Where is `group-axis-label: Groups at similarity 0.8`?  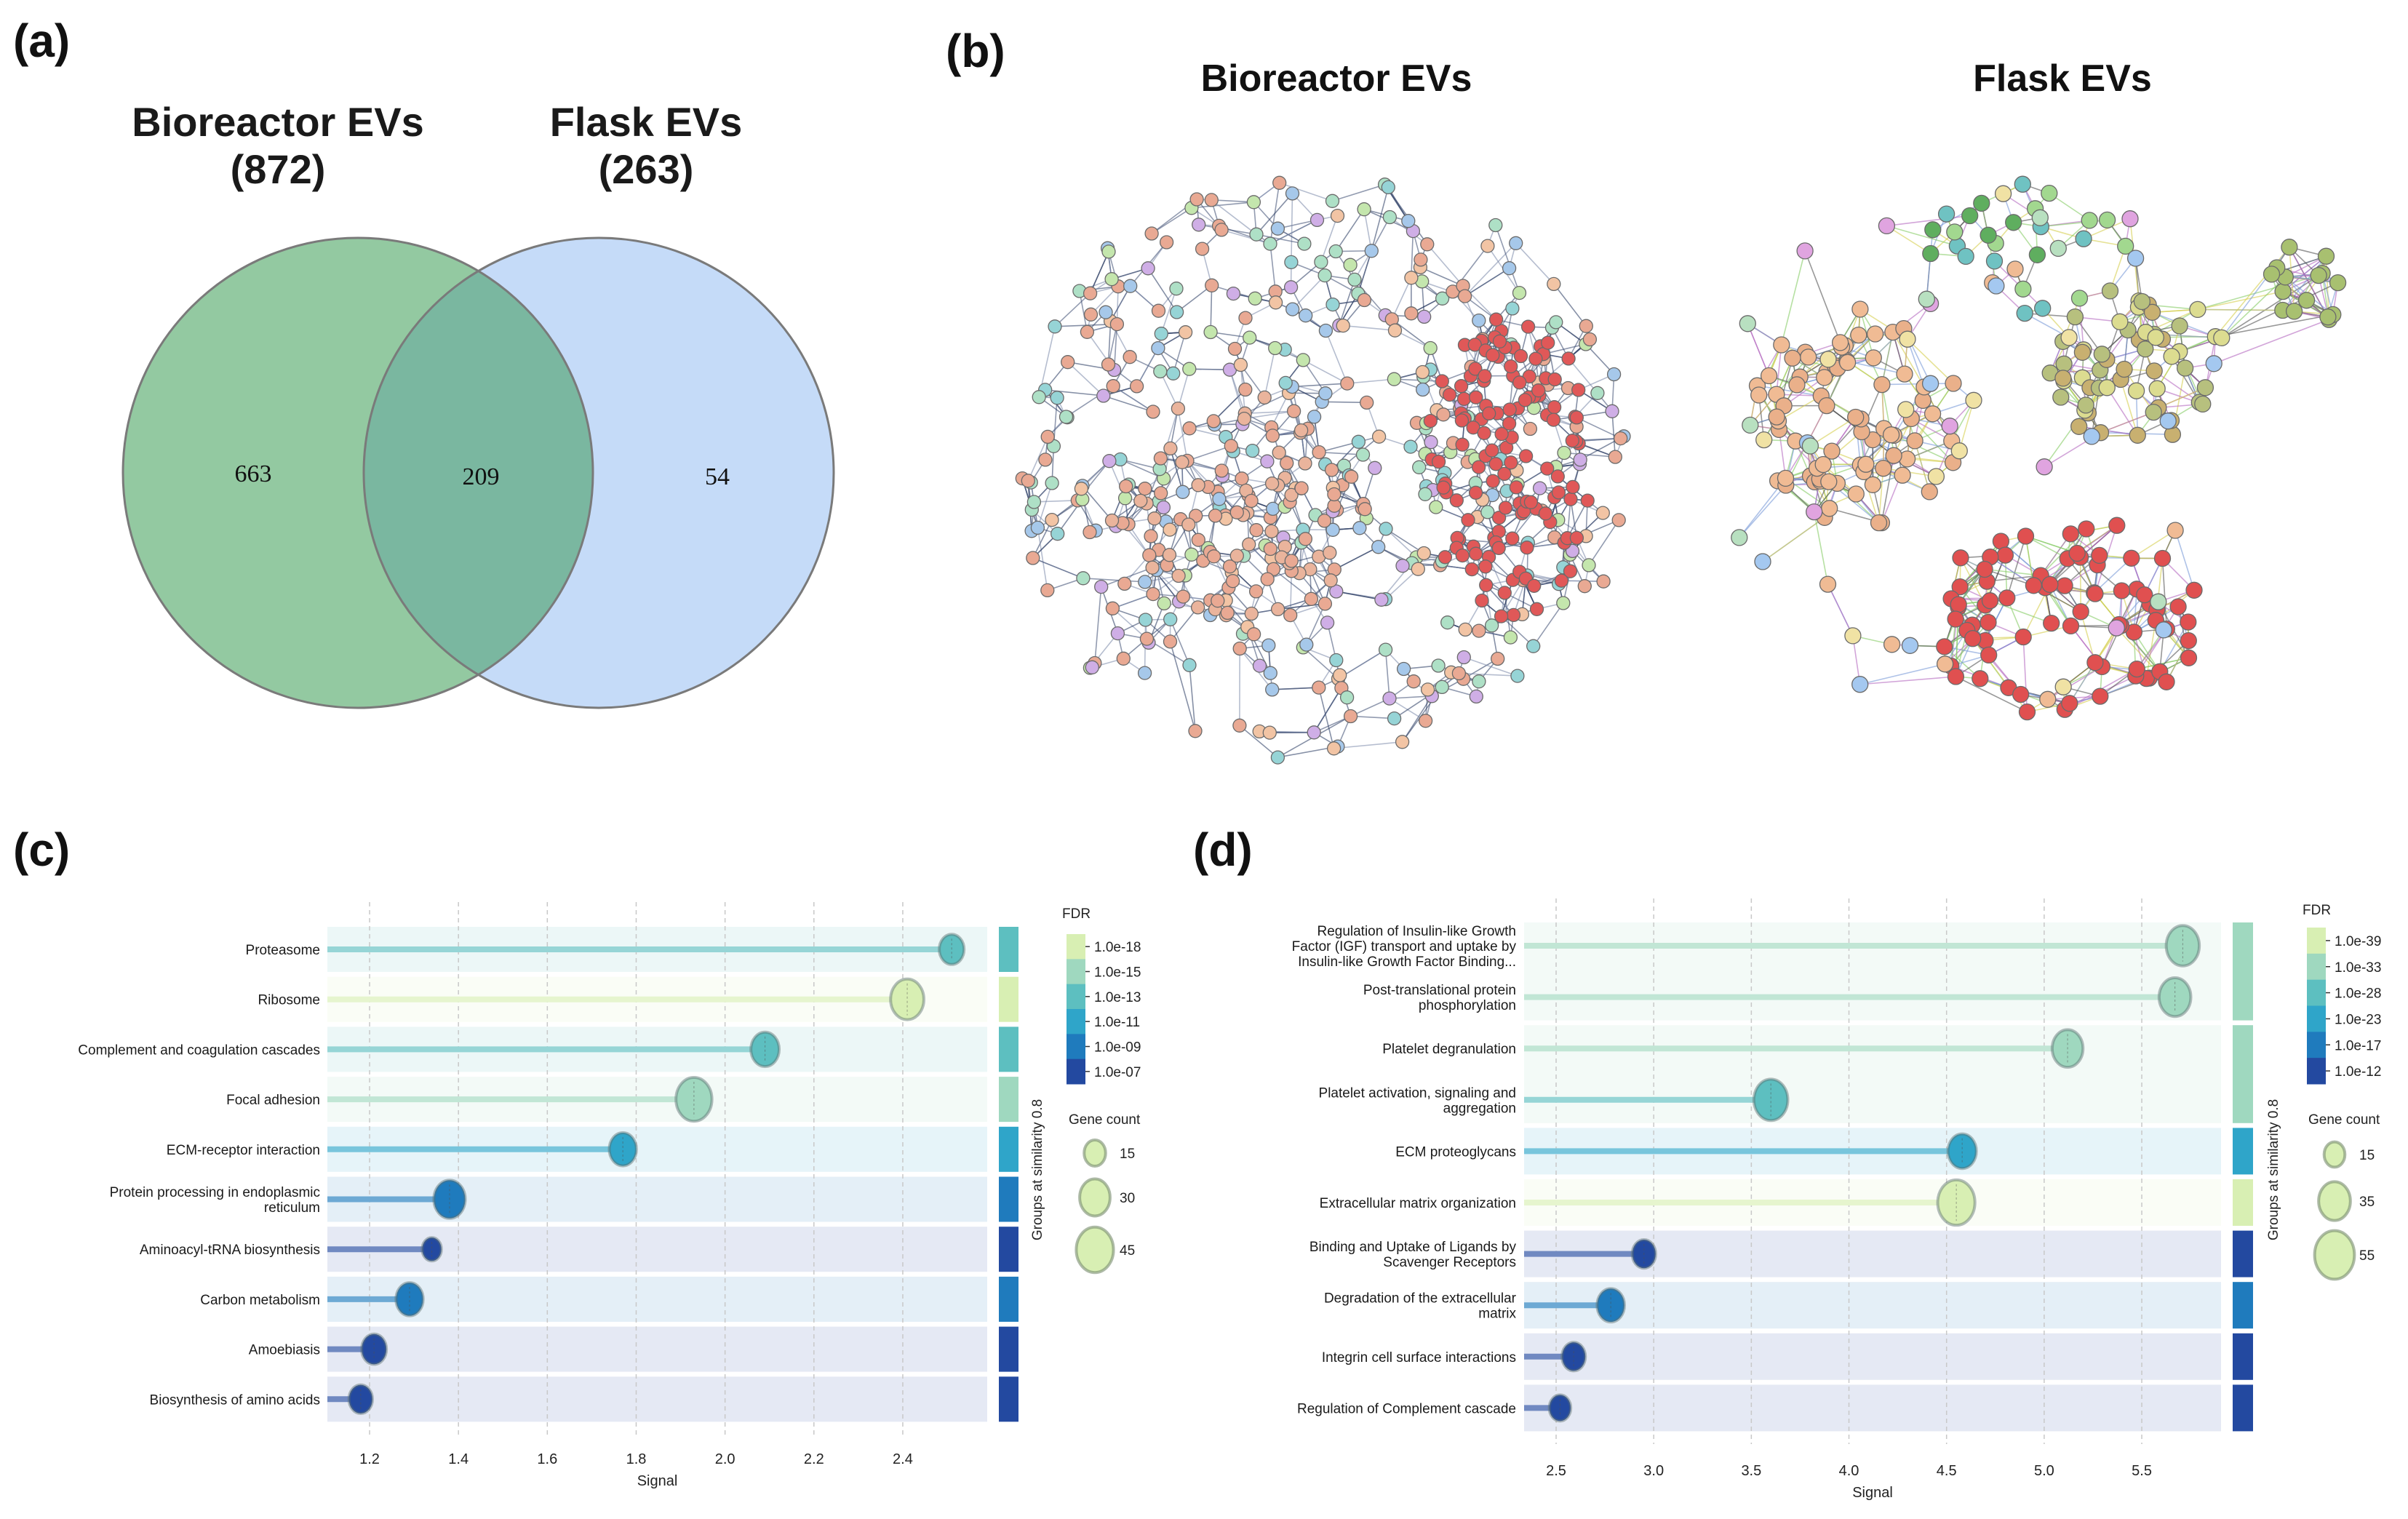
group-axis-label: Groups at similarity 0.8 is located at coordinates (2273, 1169).